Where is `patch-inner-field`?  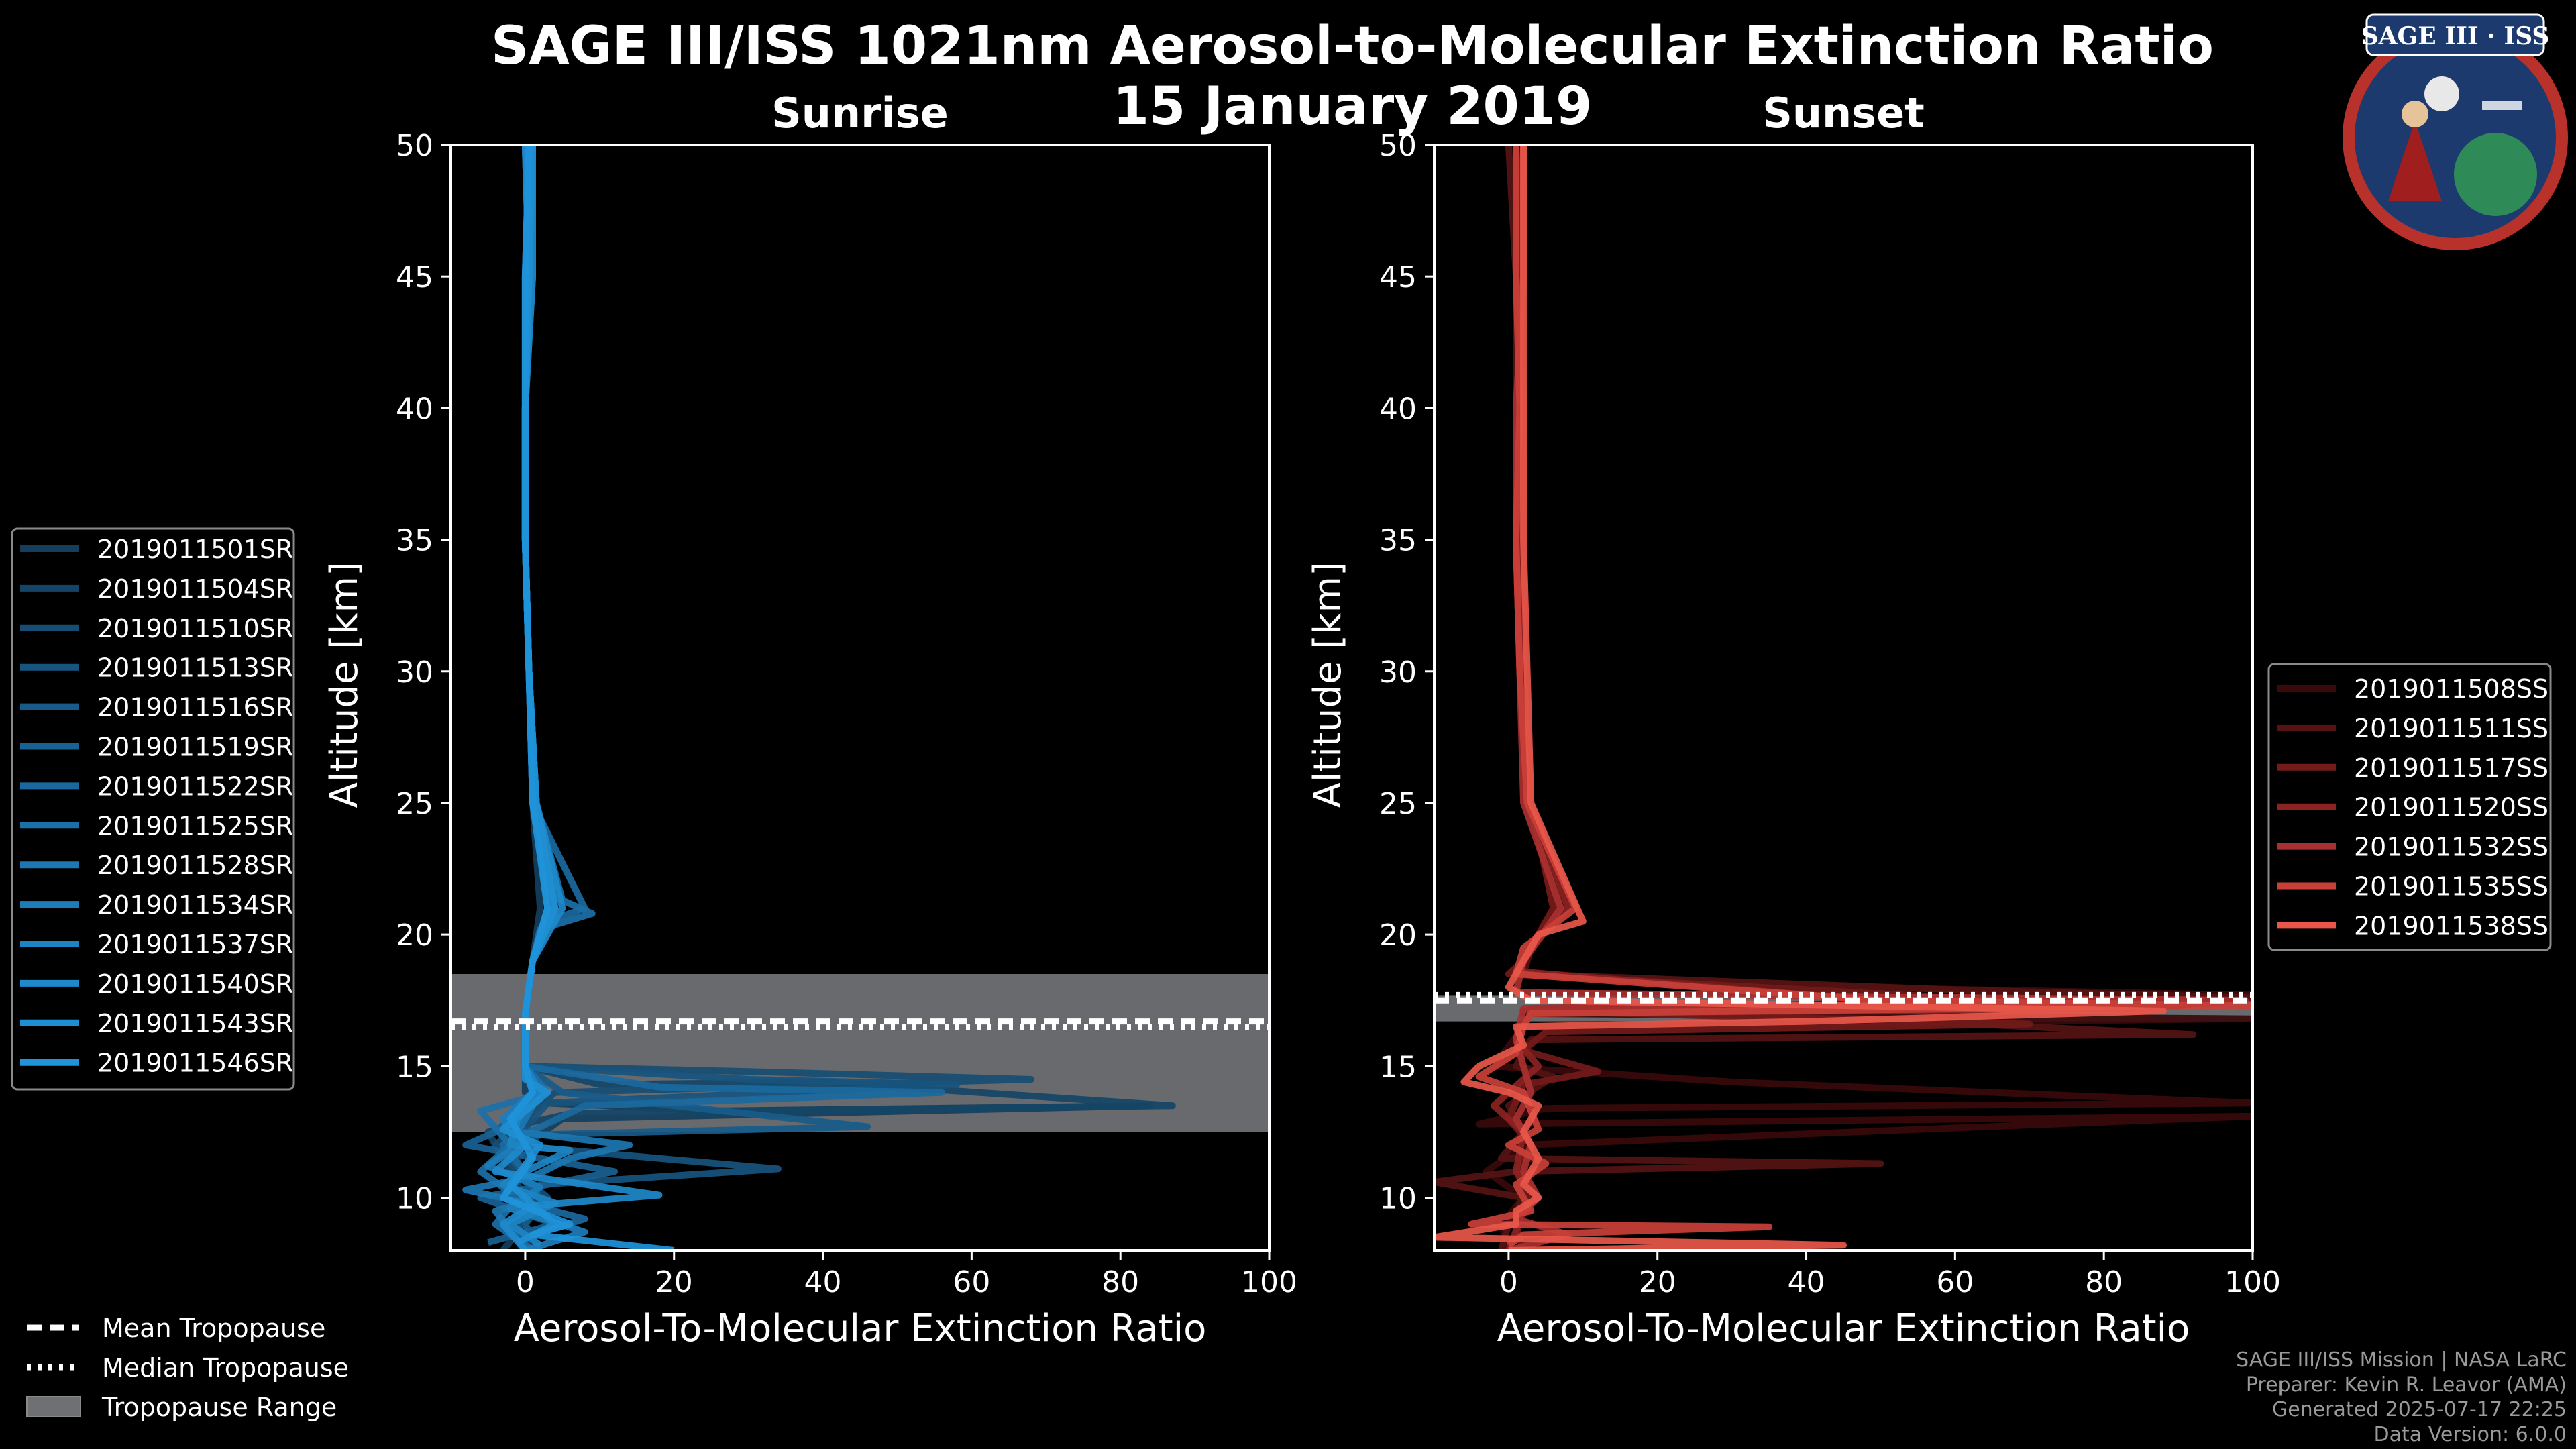
patch-inner-field is located at coordinates (2455, 137).